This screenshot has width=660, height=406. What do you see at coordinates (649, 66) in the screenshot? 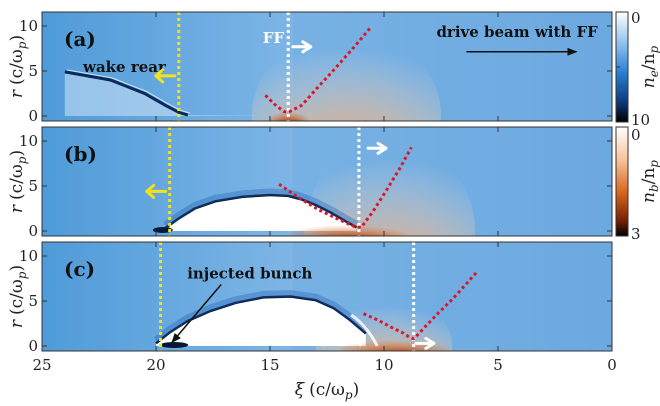
I see `colorbar-label: ne/np` at bounding box center [649, 66].